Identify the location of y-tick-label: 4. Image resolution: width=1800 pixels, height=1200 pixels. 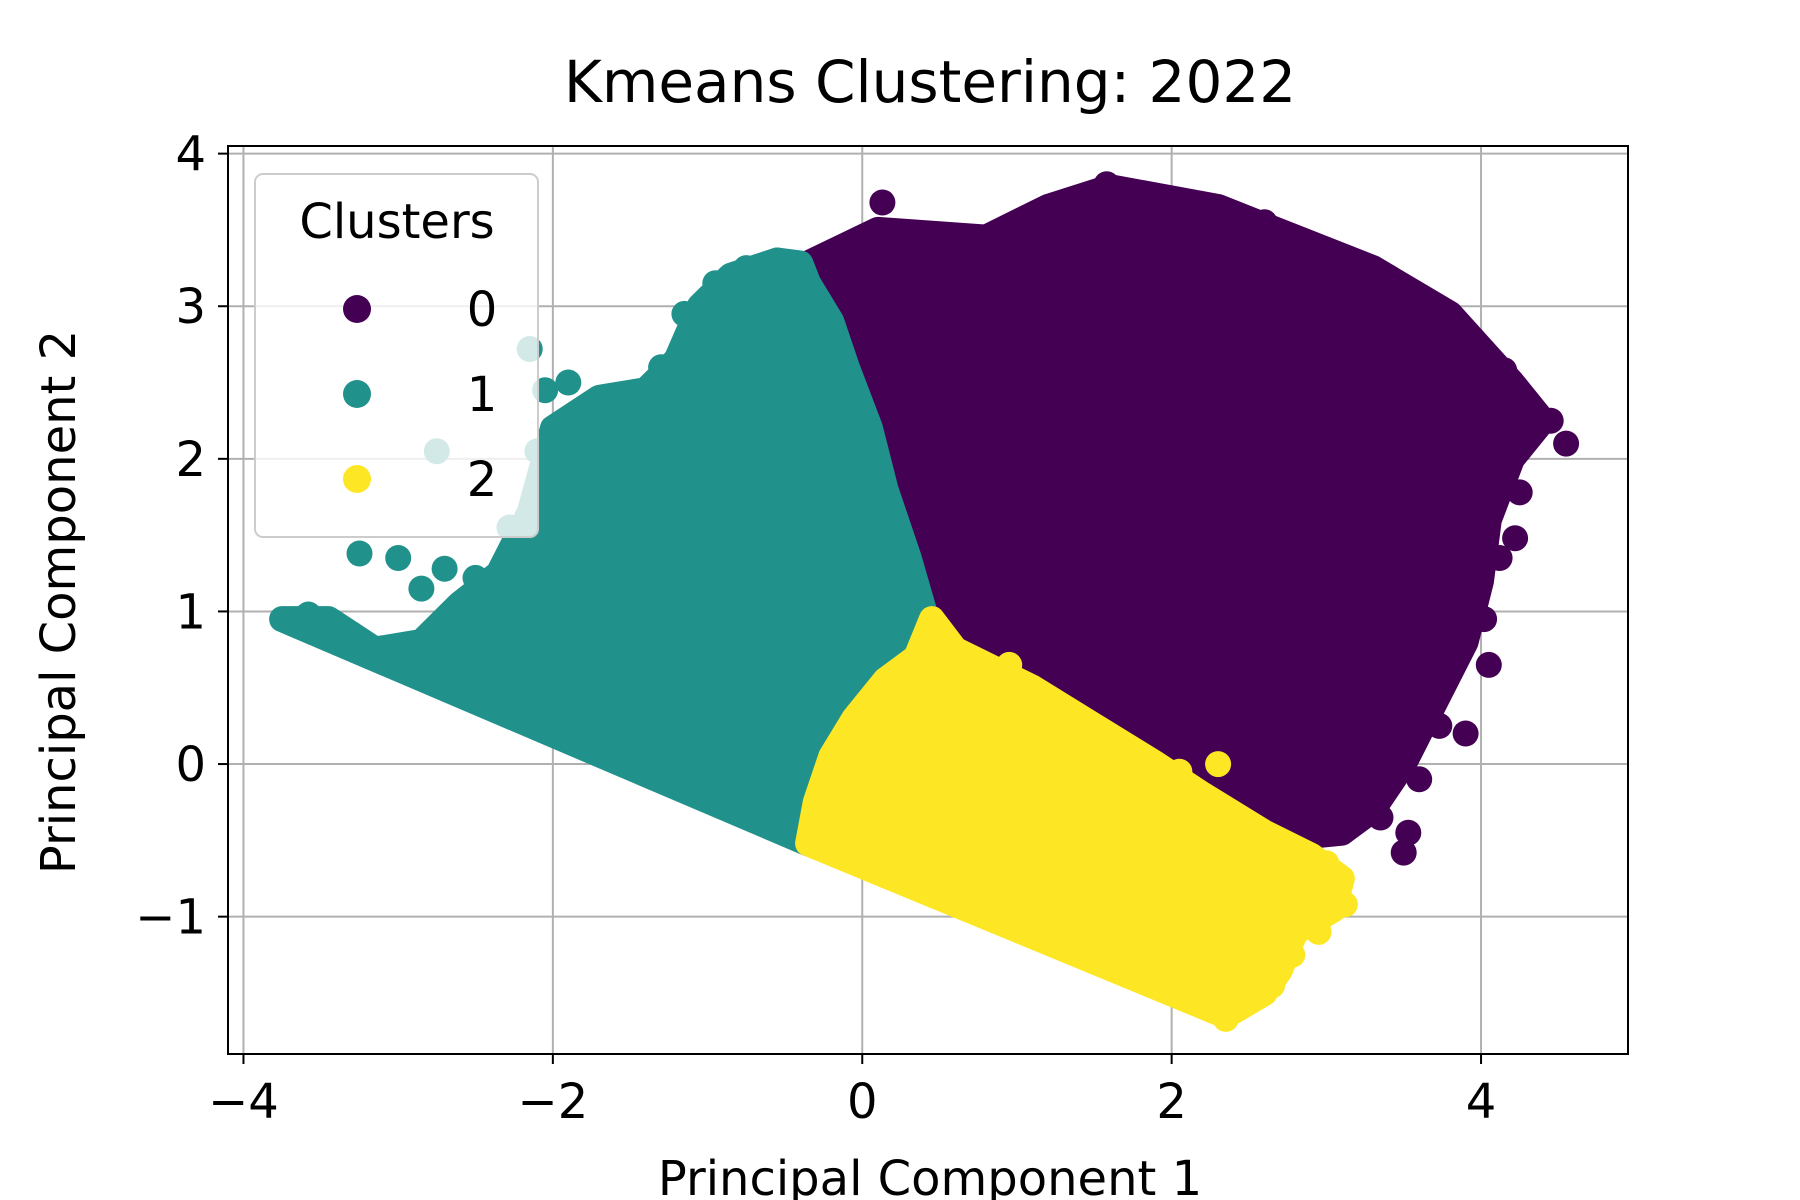
(190, 155).